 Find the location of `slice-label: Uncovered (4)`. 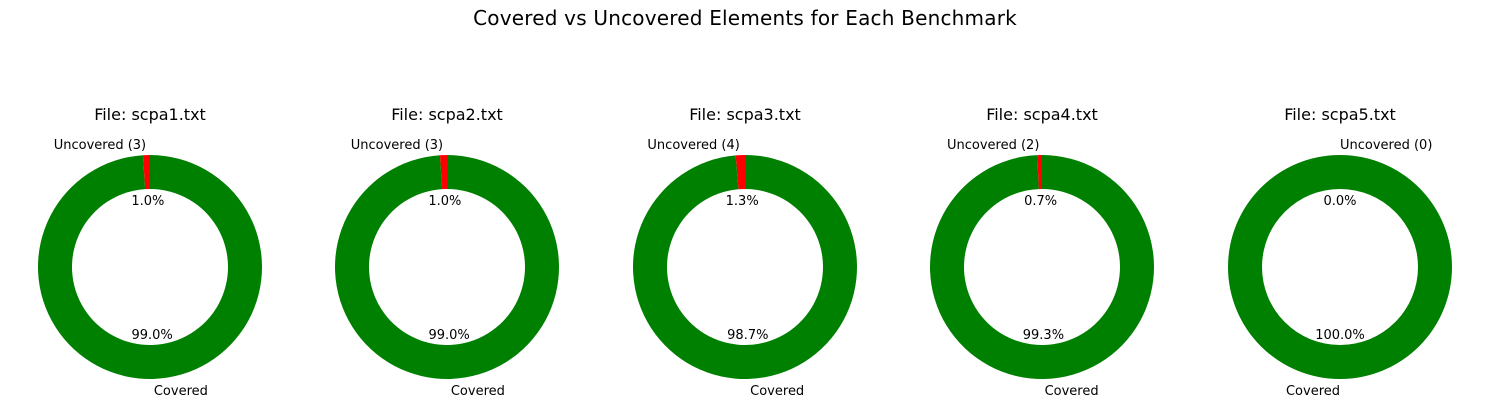

slice-label: Uncovered (4) is located at coordinates (693, 145).